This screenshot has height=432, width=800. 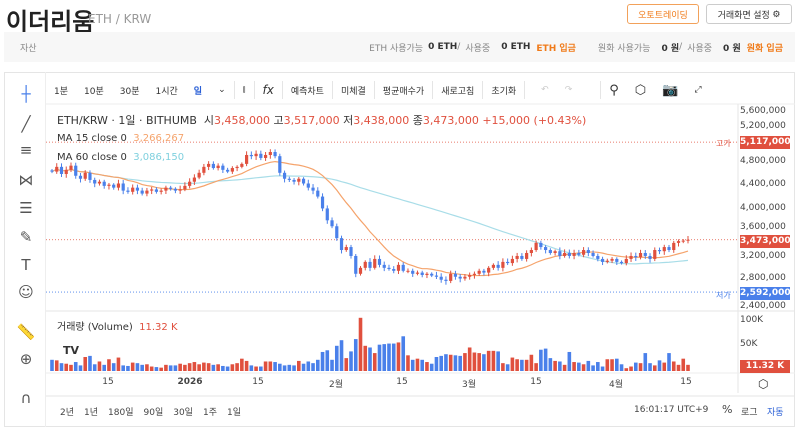 I want to click on settings-button: 거래화면 설정 ⚙, so click(x=749, y=14).